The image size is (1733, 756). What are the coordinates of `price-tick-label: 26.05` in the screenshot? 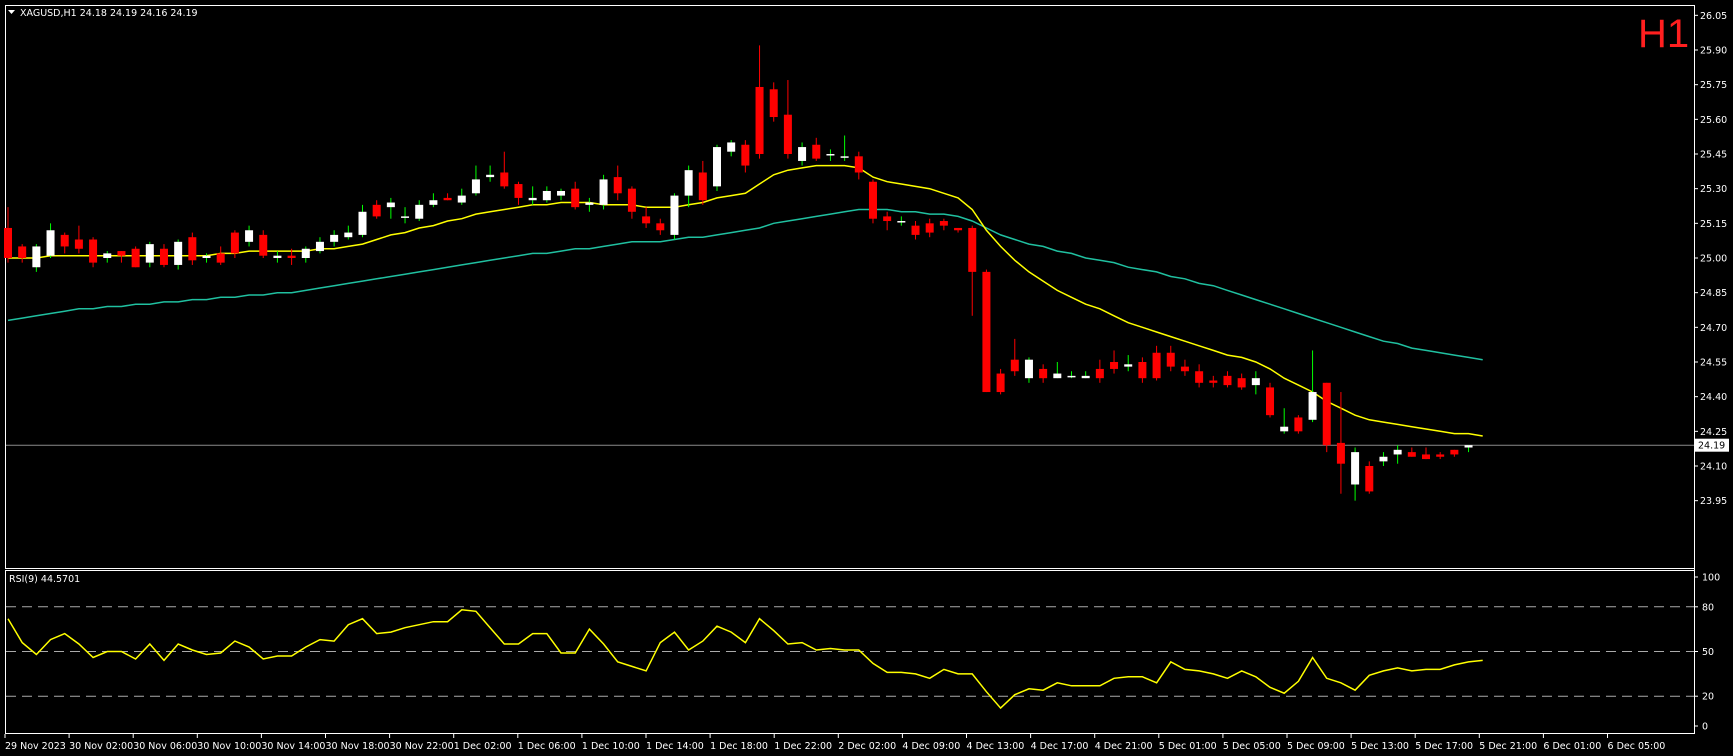 It's located at (1713, 16).